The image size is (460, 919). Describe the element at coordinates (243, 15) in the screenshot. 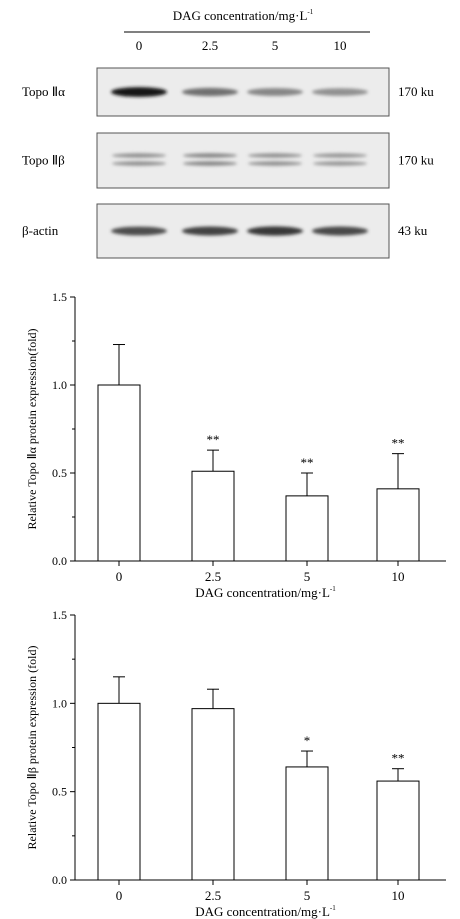

I see `blot-header: DAG concentration/mg·L-1` at that location.